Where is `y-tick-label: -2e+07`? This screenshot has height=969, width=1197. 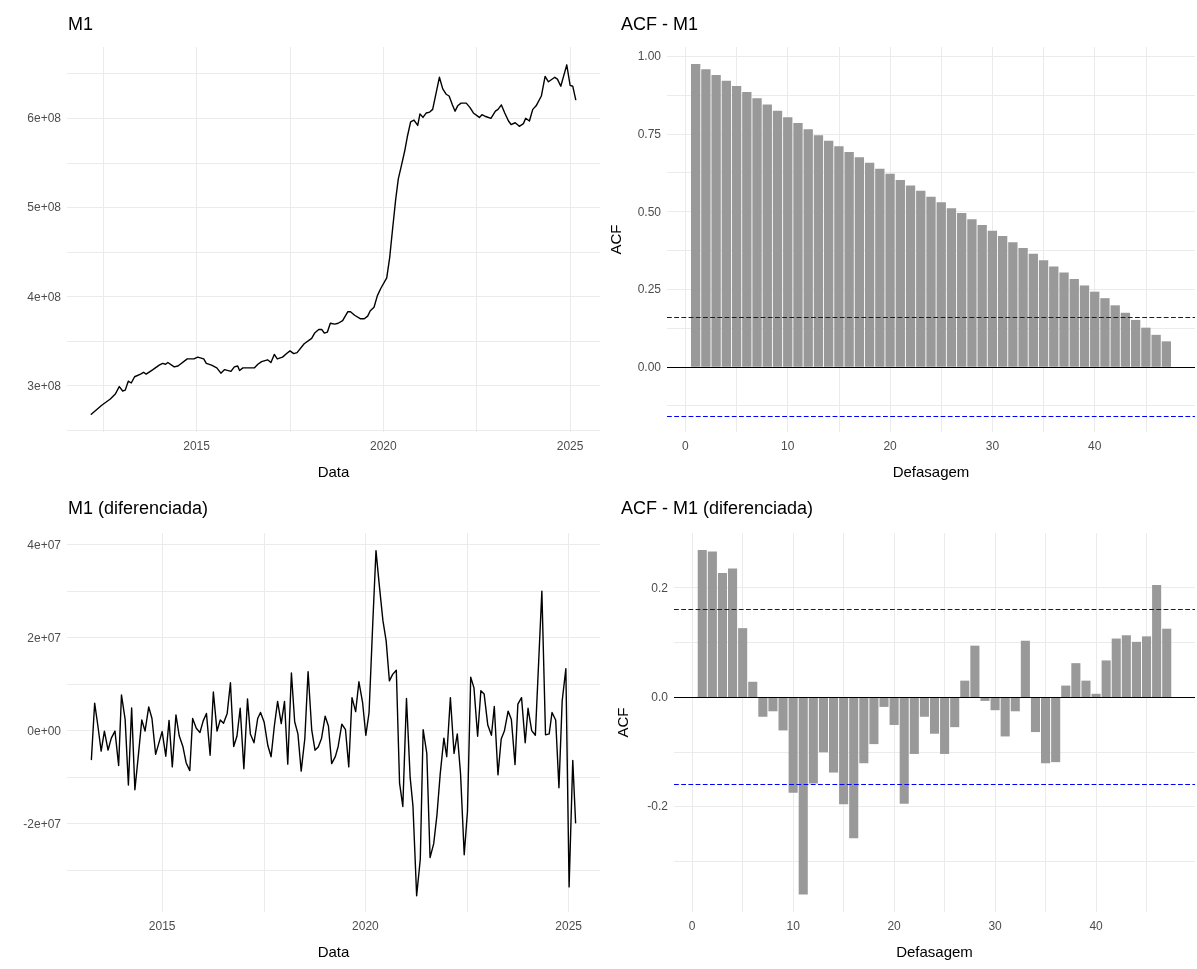
y-tick-label: -2e+07 is located at coordinates (42, 823).